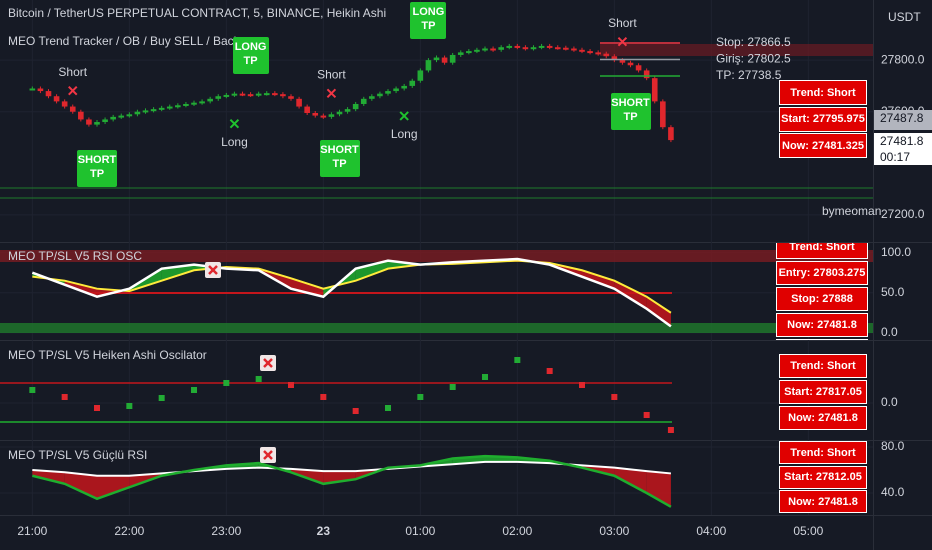 The image size is (932, 550). What do you see at coordinates (822, 339) in the screenshot?
I see `info-cell: RSI: 6.35` at bounding box center [822, 339].